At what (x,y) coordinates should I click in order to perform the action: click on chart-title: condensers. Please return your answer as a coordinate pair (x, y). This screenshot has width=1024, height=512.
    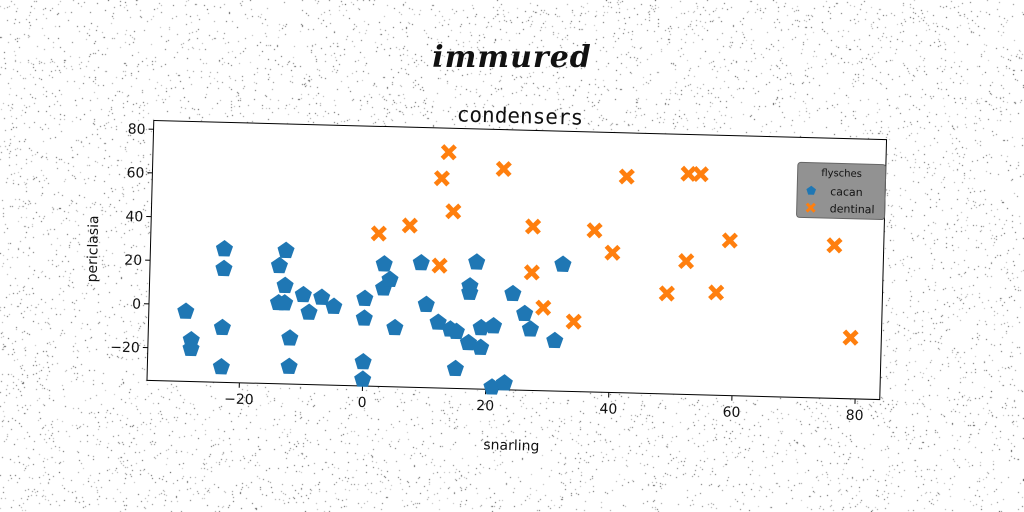
    Looking at the image, I should click on (520, 115).